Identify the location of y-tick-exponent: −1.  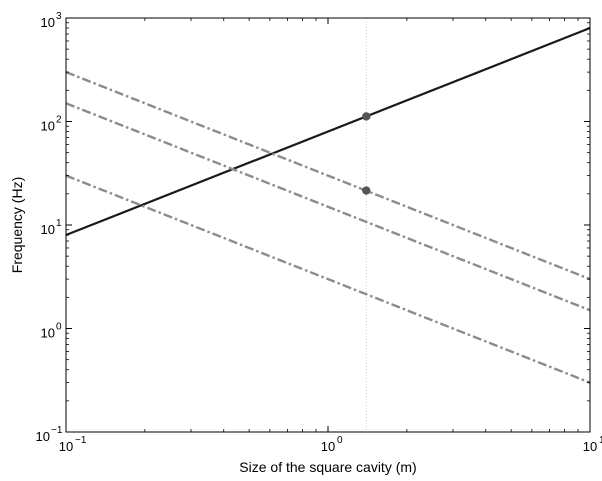
(57, 430).